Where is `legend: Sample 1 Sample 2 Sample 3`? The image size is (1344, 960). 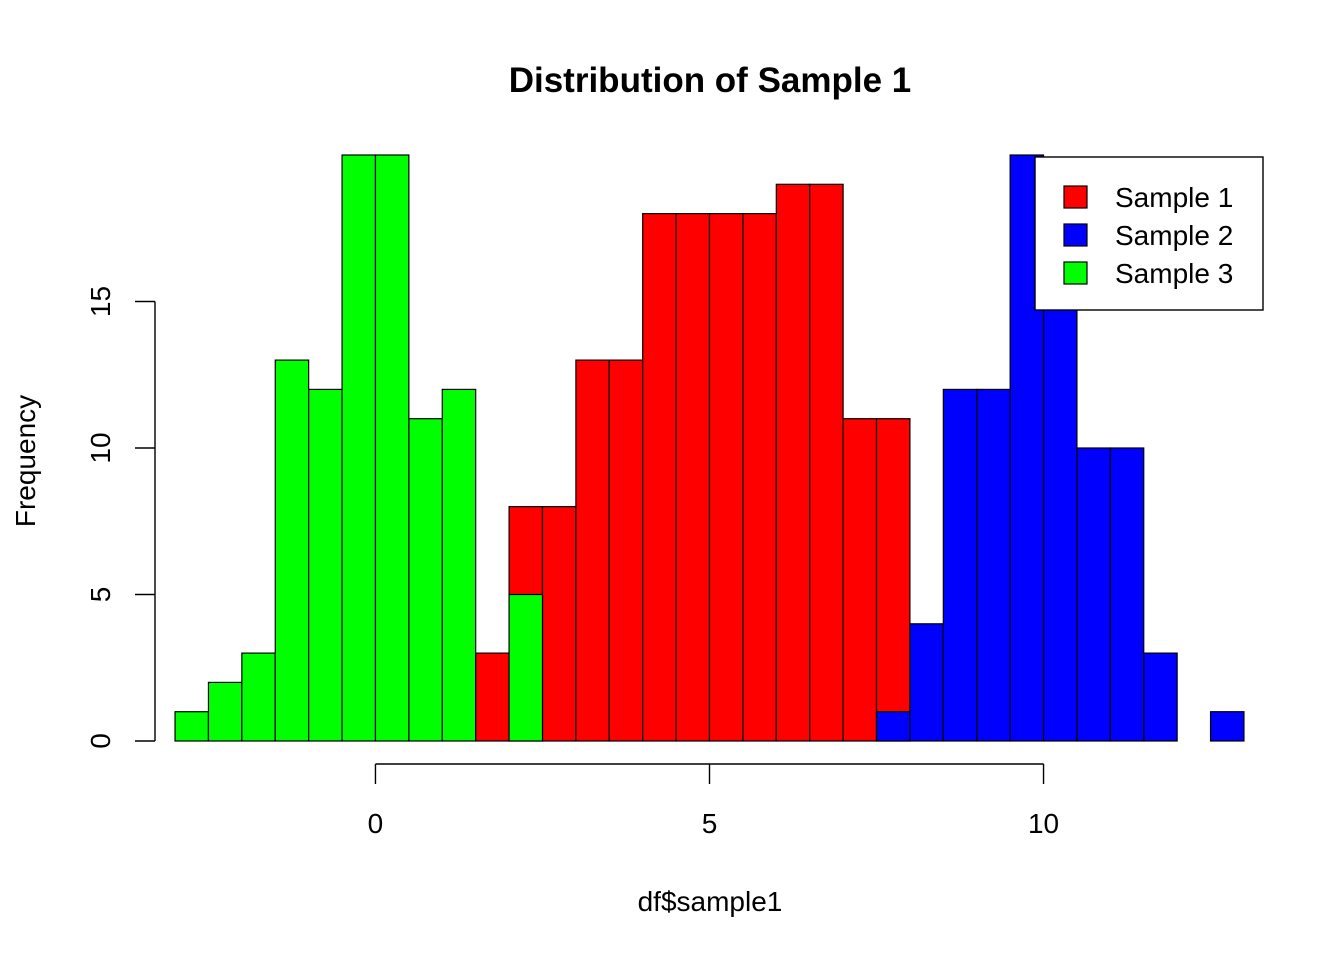 legend: Sample 1 Sample 2 Sample 3 is located at coordinates (1149, 233).